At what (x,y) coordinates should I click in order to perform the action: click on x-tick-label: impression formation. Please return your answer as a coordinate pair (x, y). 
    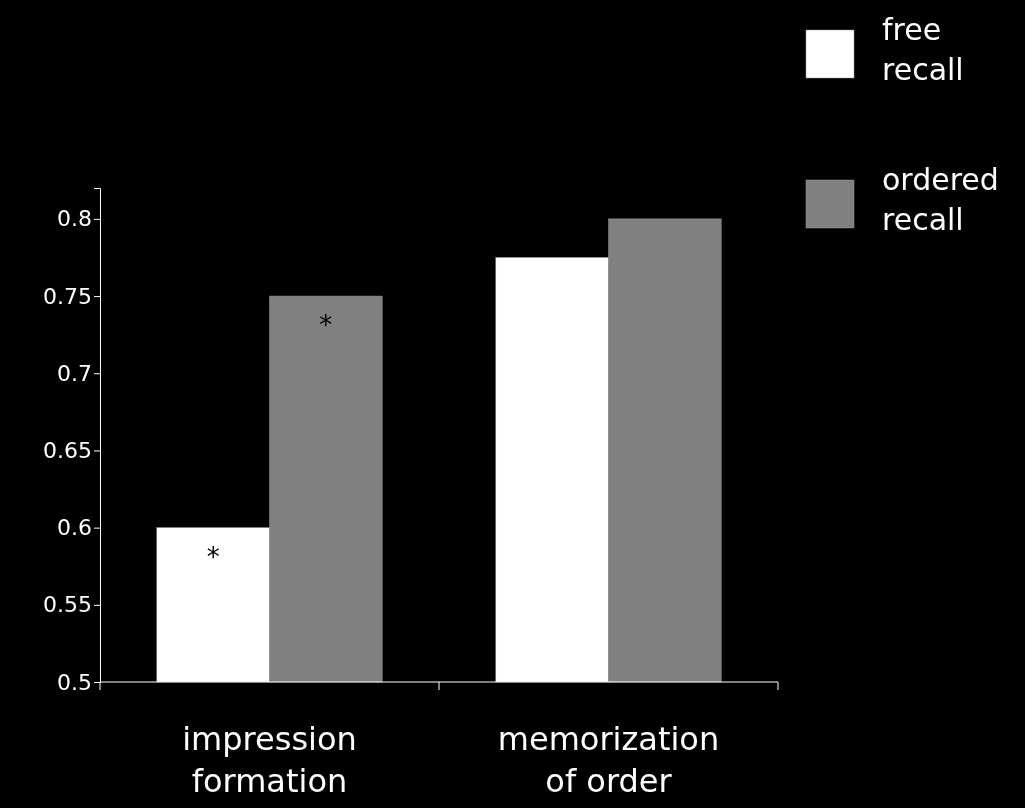
    Looking at the image, I should click on (269, 760).